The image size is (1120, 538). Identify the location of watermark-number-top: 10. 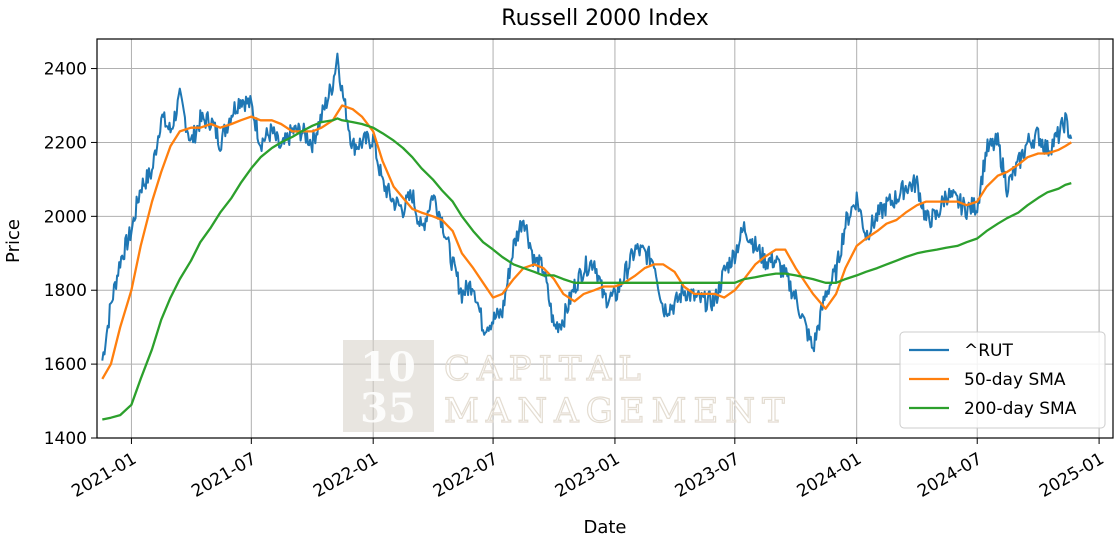
(388, 367).